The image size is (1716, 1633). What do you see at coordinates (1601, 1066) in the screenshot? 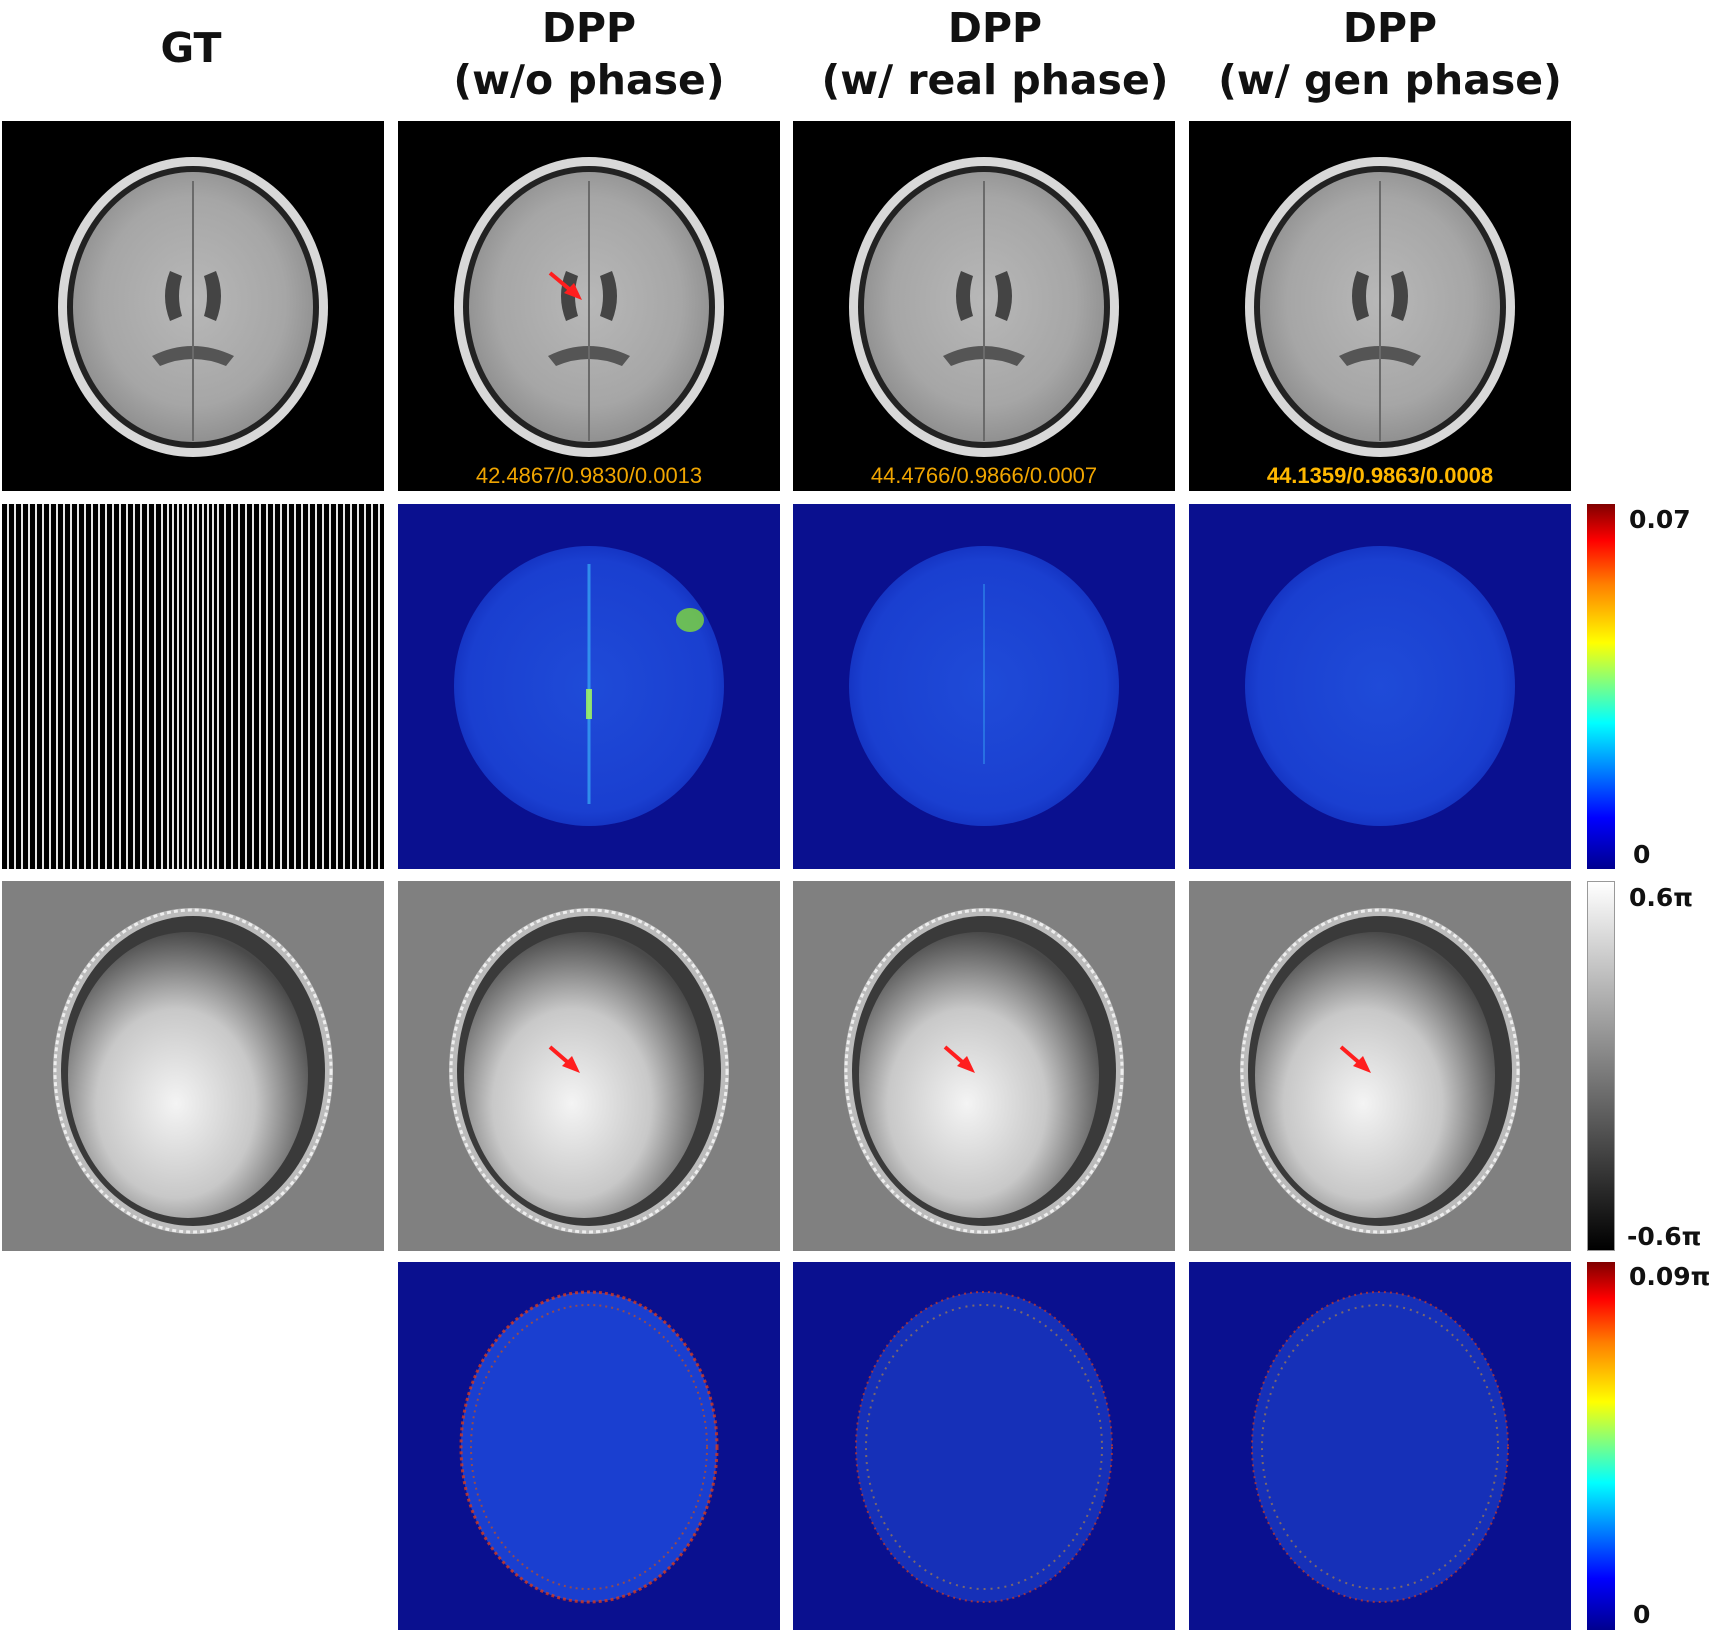
I see `phase-colorbar` at bounding box center [1601, 1066].